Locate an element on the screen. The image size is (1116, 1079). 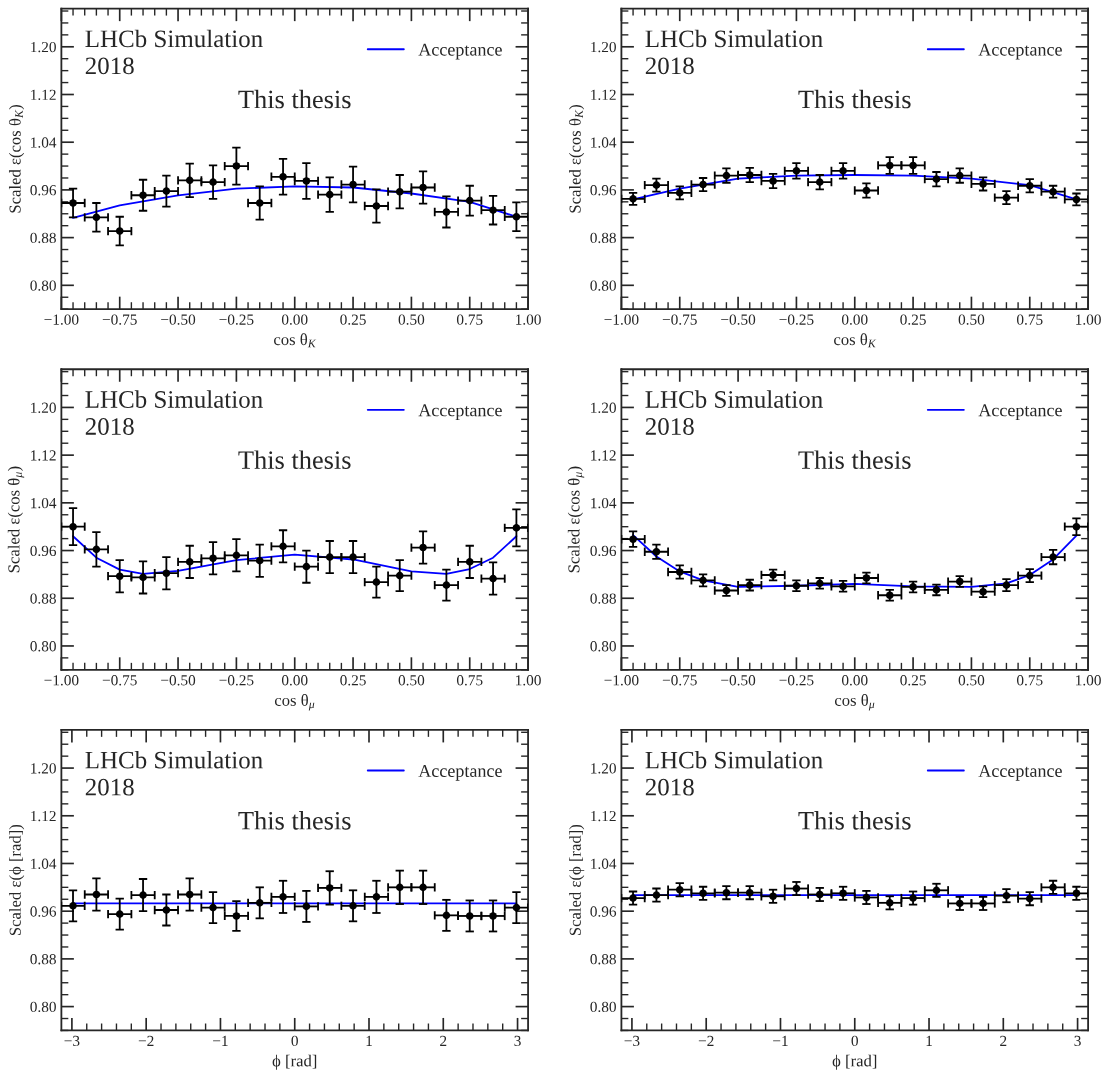
x-tick-label: 3 is located at coordinates (1077, 1041).